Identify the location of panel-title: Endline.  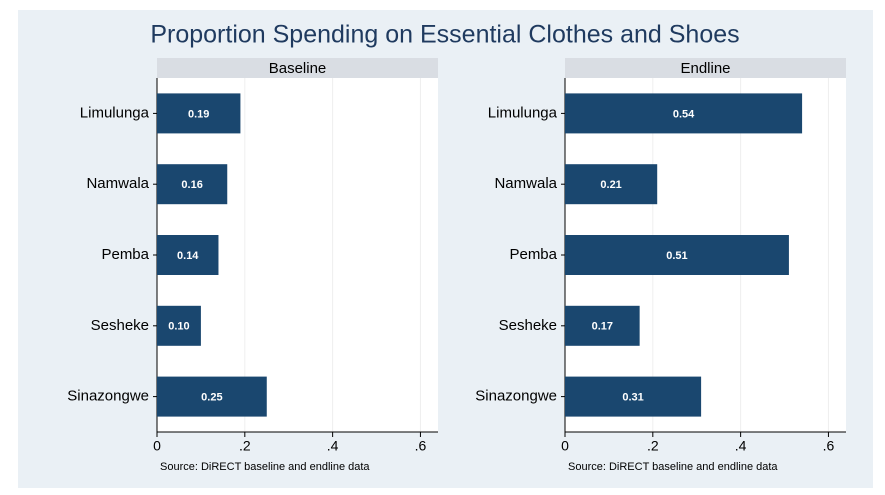
(705, 68).